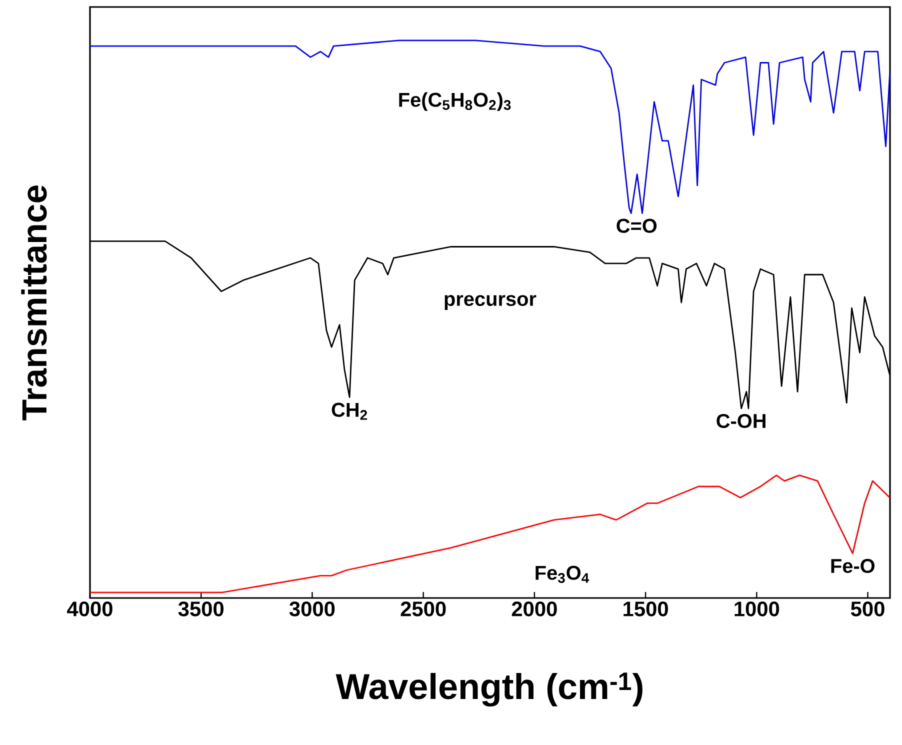 Image resolution: width=902 pixels, height=745 pixels. Describe the element at coordinates (34, 302) in the screenshot. I see `y-axis-title: Transmittance` at that location.